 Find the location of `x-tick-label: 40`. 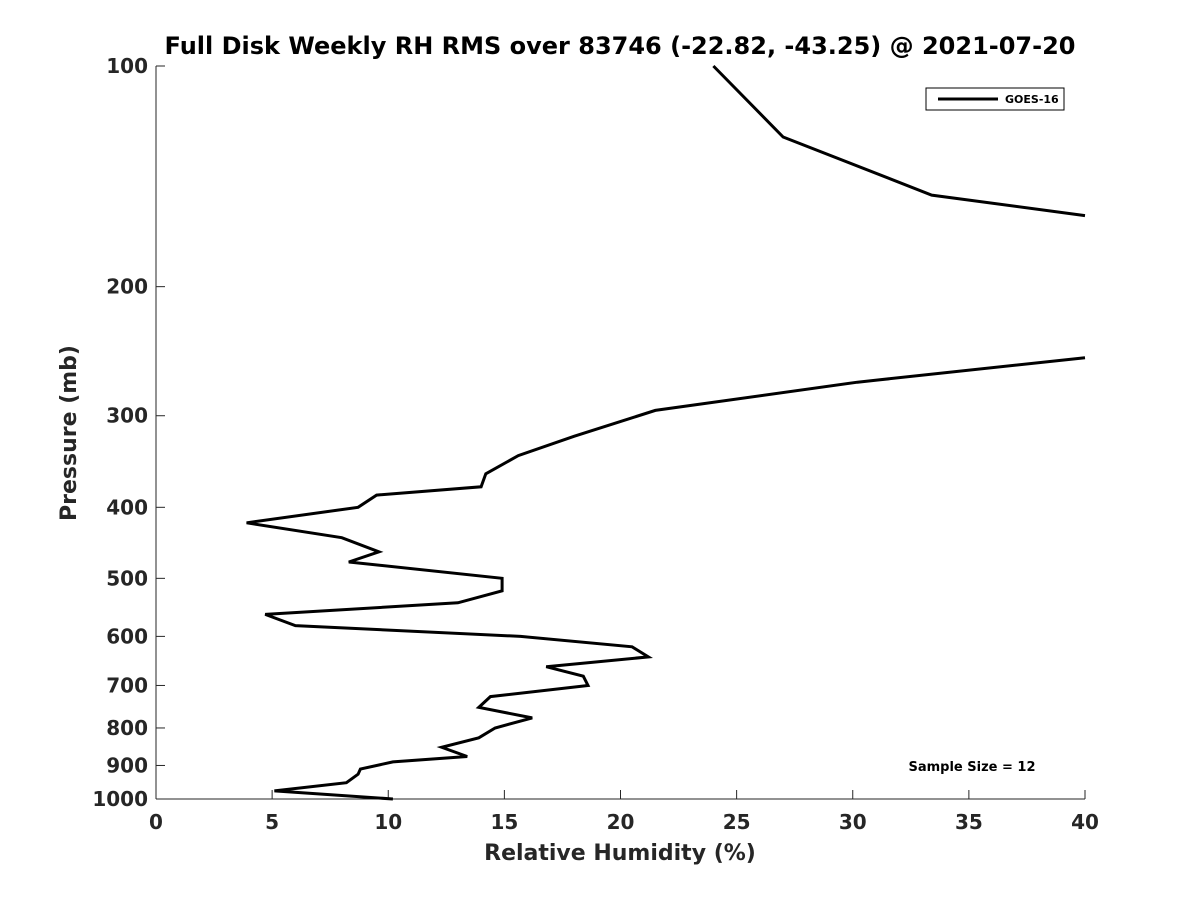

x-tick-label: 40 is located at coordinates (1085, 822).